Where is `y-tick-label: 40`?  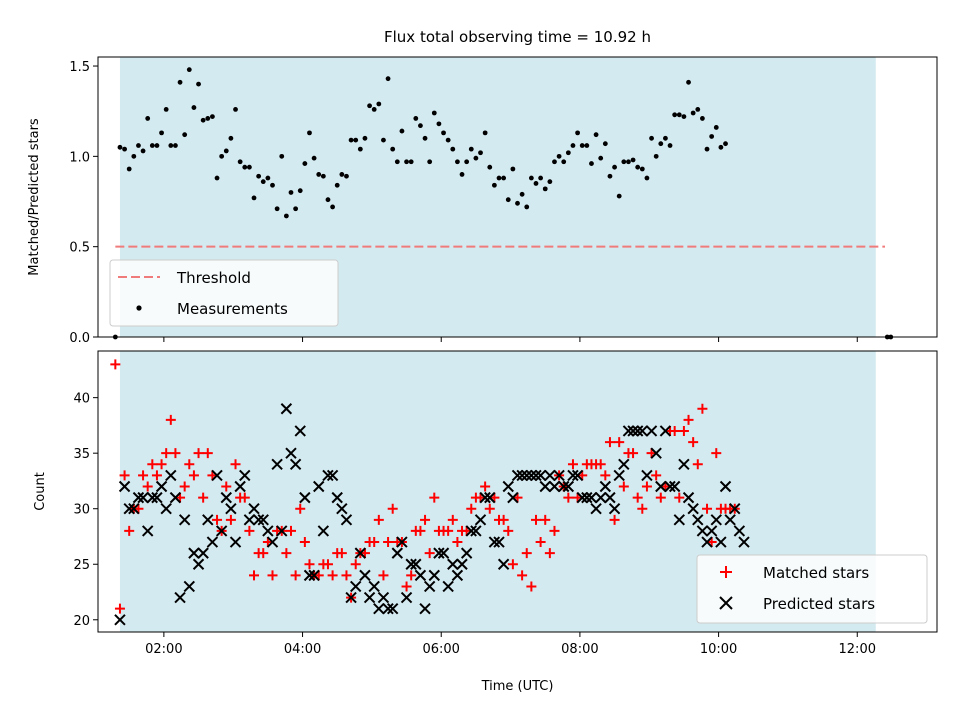
y-tick-label: 40 is located at coordinates (81, 399).